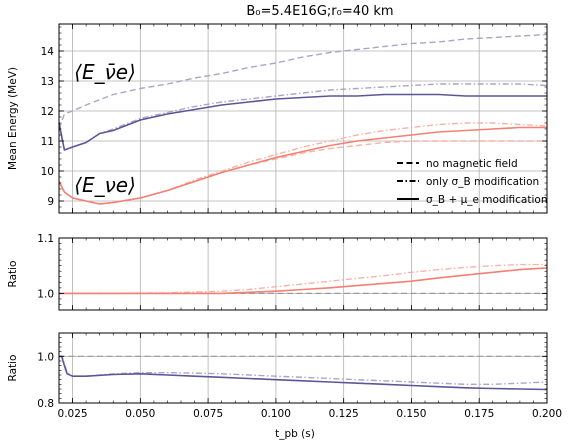  What do you see at coordinates (105, 72) in the screenshot?
I see `antinue-mean-energy-label: ⟨E_ν̄e⟩` at bounding box center [105, 72].